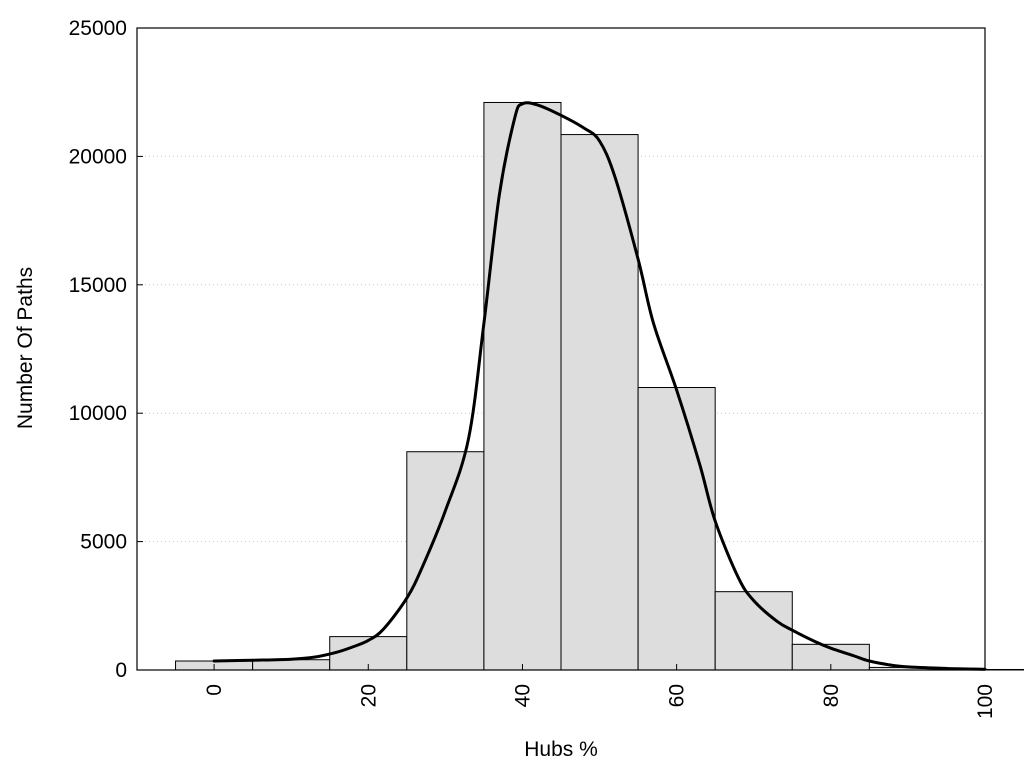 The width and height of the screenshot is (1024, 768). Describe the element at coordinates (561, 749) in the screenshot. I see `x-axis-title: Hubs %` at that location.